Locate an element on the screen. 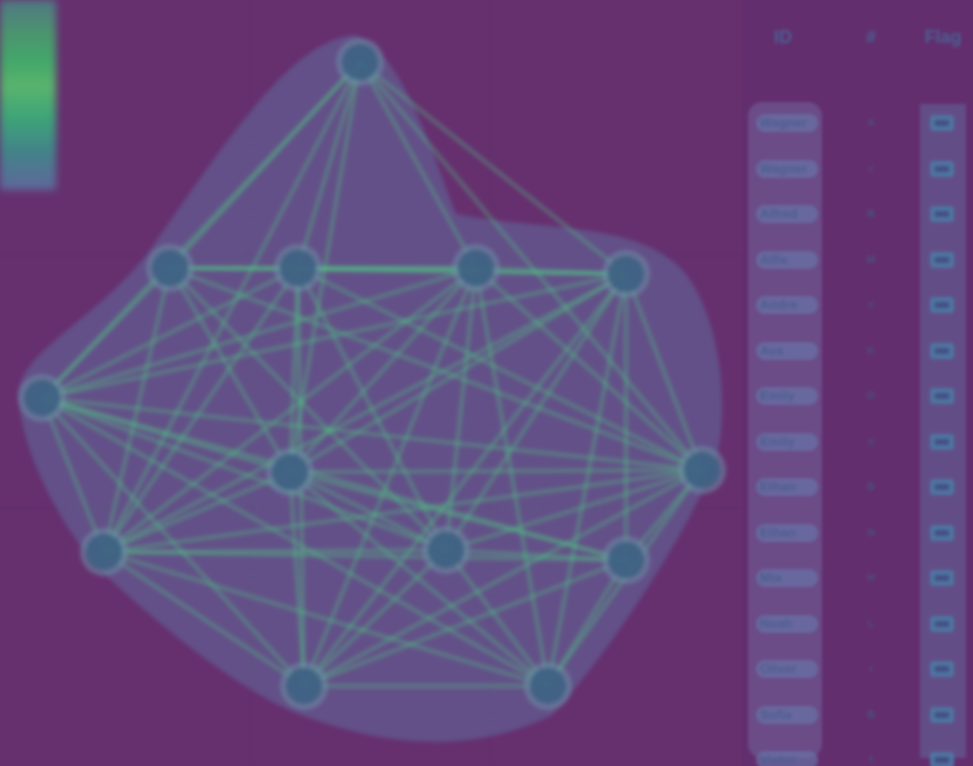 This screenshot has height=766, width=973. table-name-cell: Noah is located at coordinates (787, 624).